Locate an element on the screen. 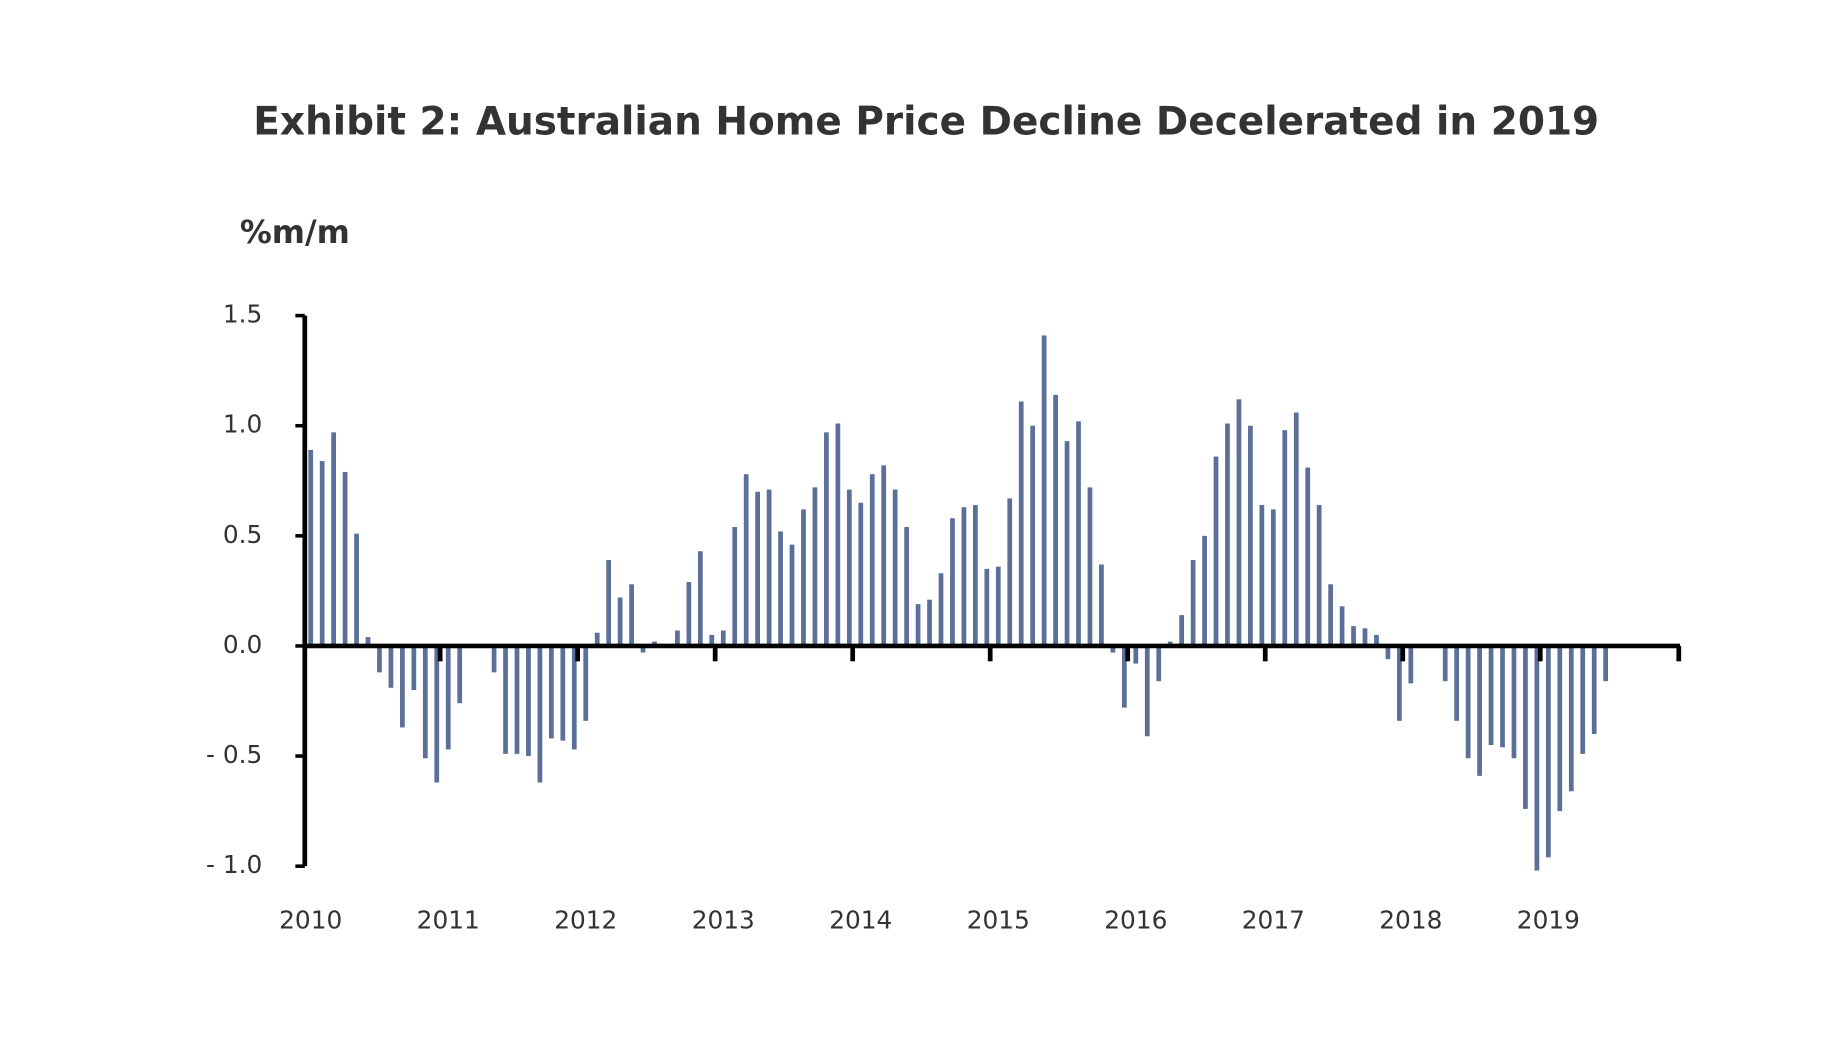 The width and height of the screenshot is (1843, 1053). x-tick-label: 2010 is located at coordinates (310, 920).